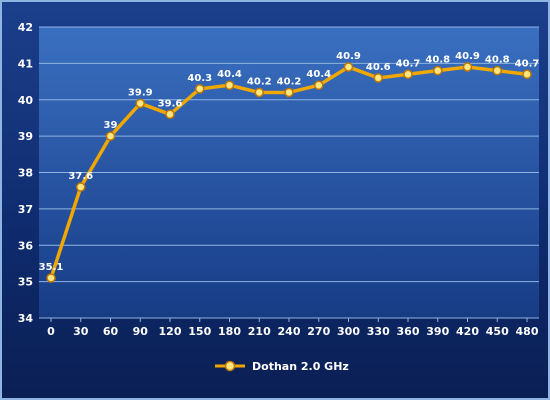 This screenshot has height=400, width=550. What do you see at coordinates (348, 331) in the screenshot?
I see `x-tick-label: 300` at bounding box center [348, 331].